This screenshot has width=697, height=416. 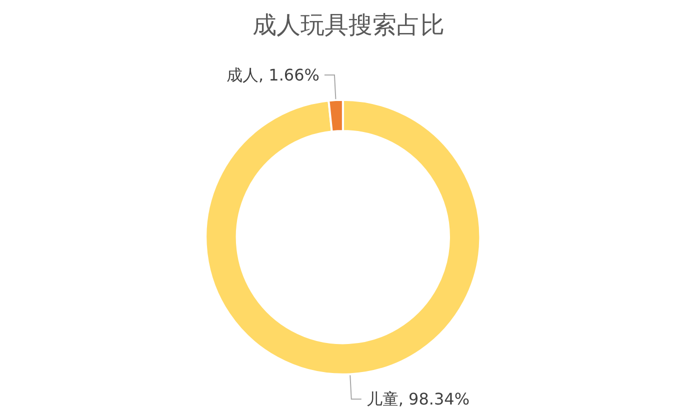 What do you see at coordinates (418, 399) in the screenshot?
I see `slice-label: 儿童, 98.34%` at bounding box center [418, 399].